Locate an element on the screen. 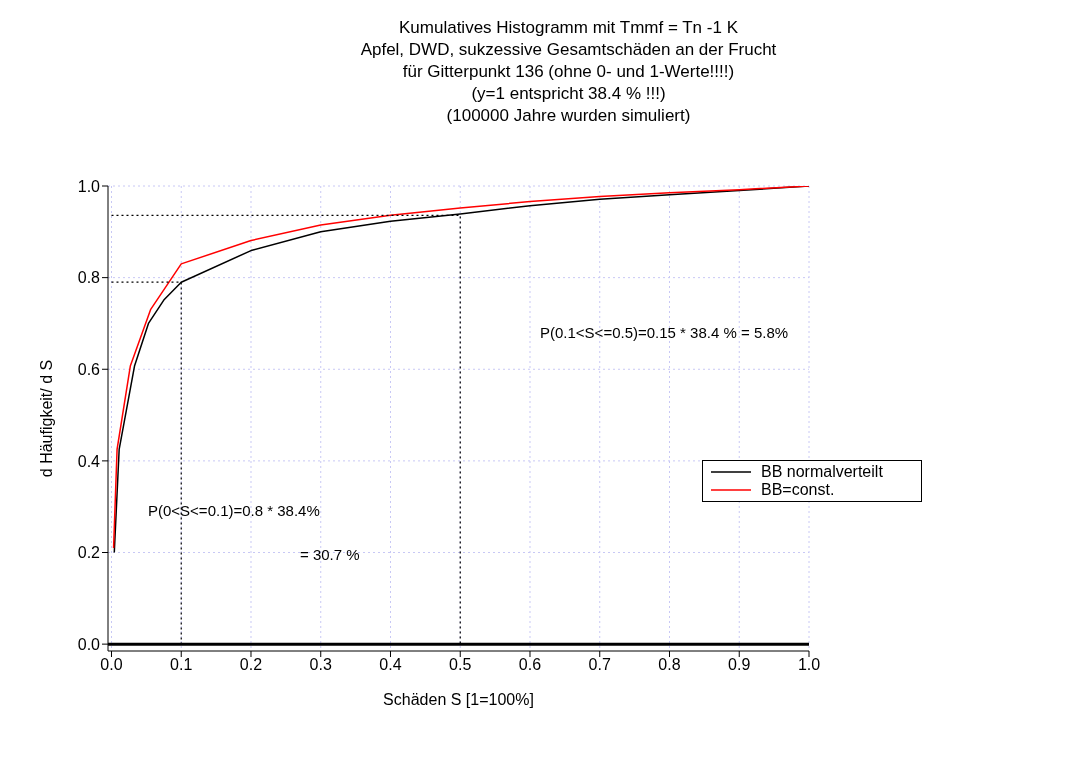  x-tick-label: 0.9 is located at coordinates (739, 665).